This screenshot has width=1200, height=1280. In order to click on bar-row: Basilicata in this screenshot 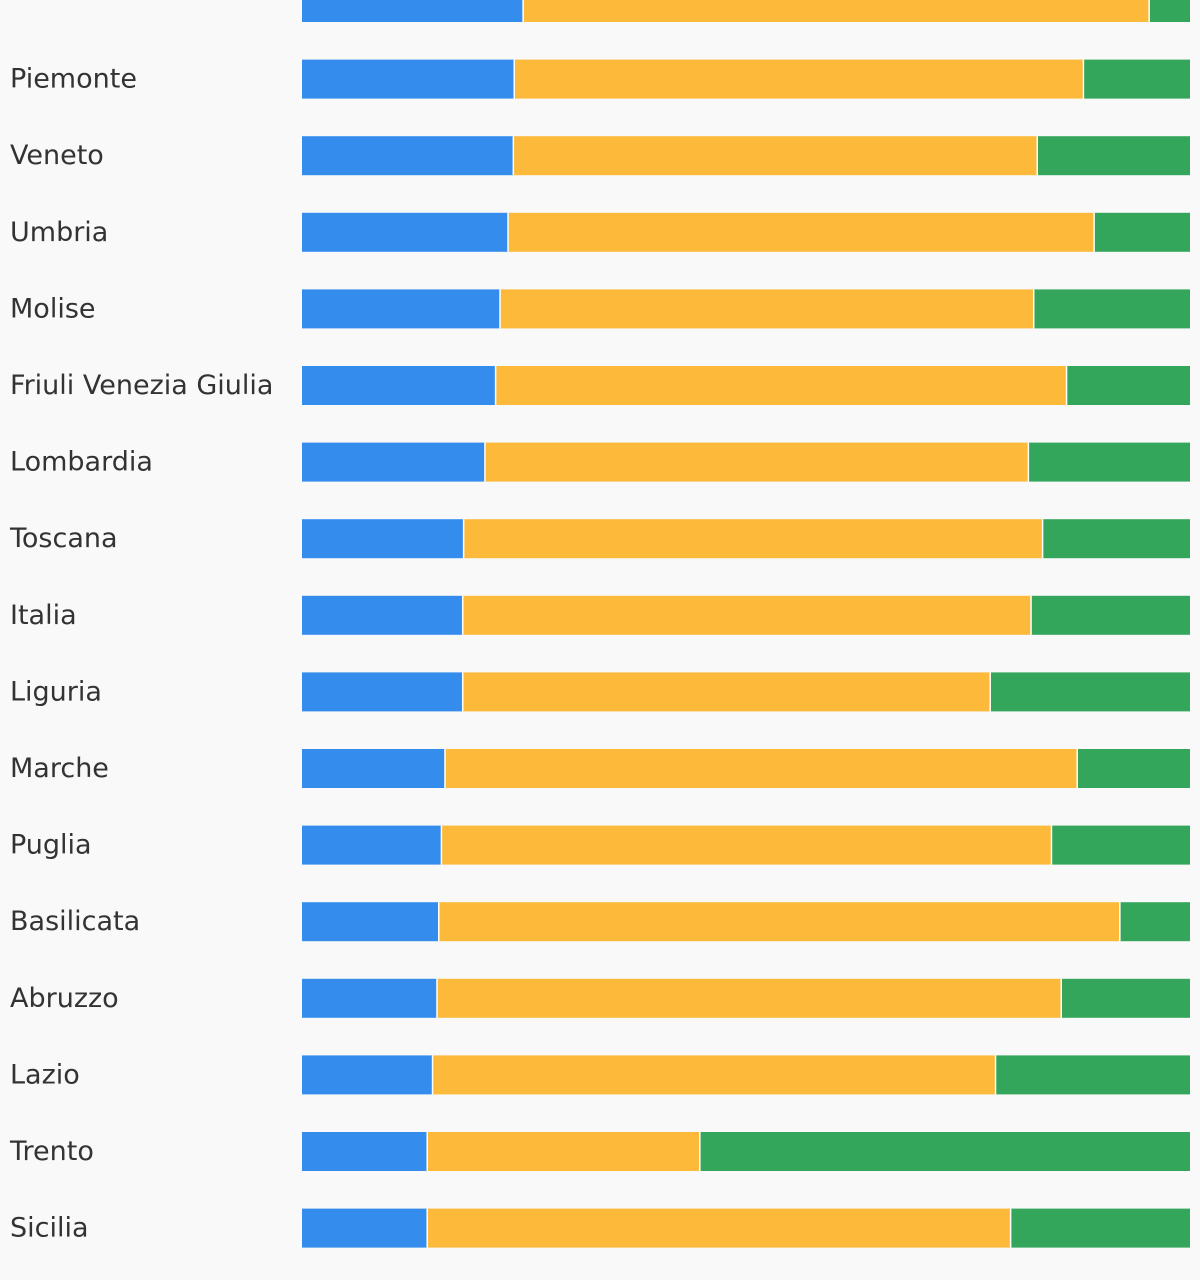, I will do `click(600, 922)`.